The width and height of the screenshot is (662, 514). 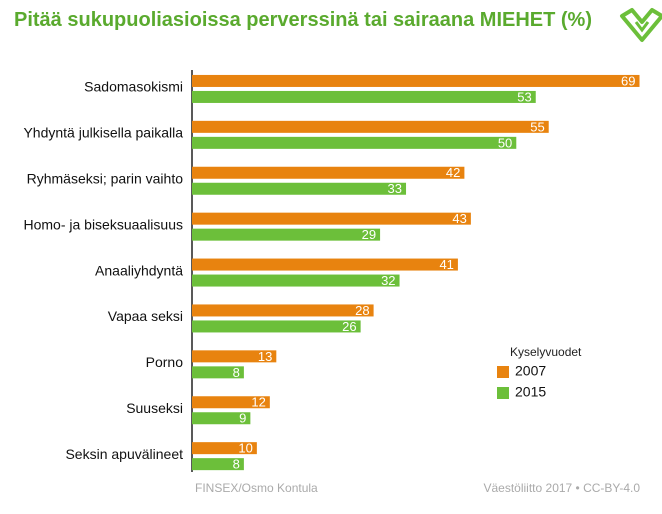 I want to click on legend-label: 2015, so click(x=530, y=392).